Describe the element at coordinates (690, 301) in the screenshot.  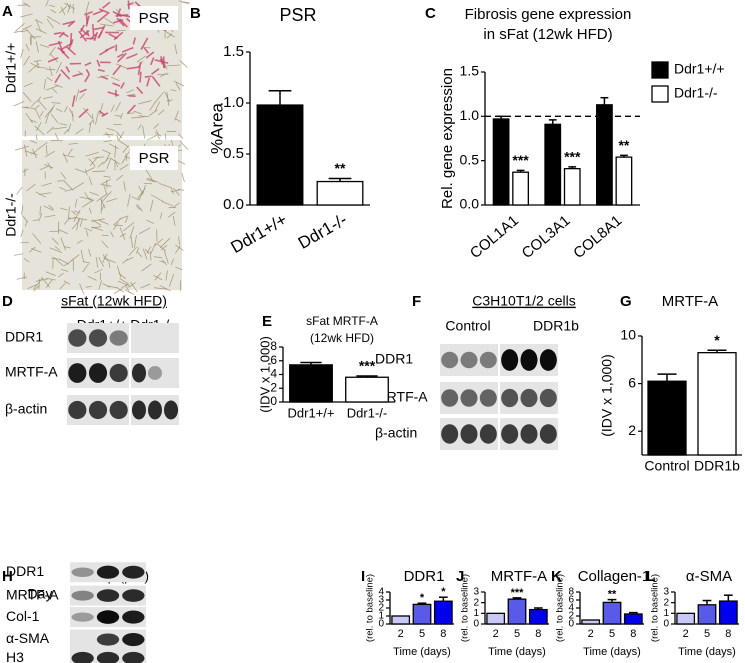
I see `chart-title: MRTF-A` at that location.